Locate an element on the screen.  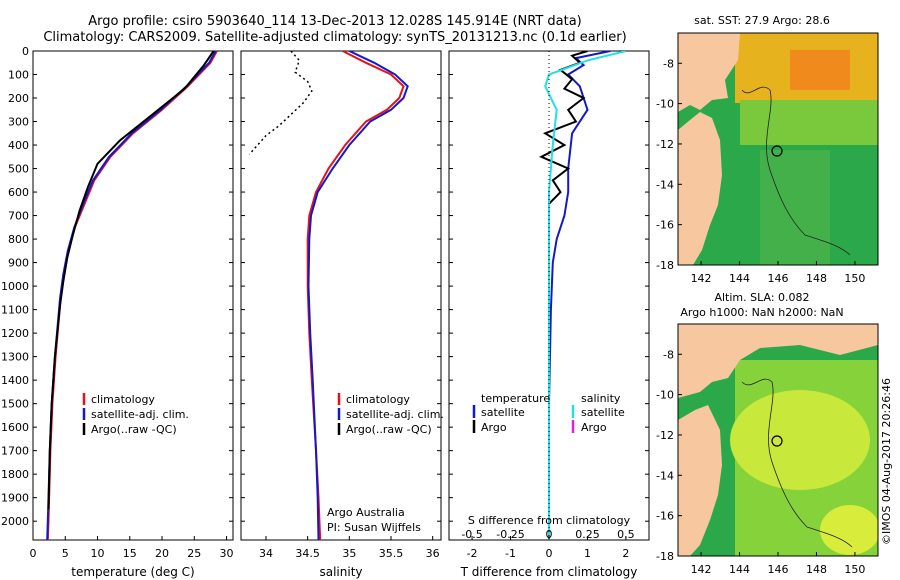
xtick-top-label: 0 is located at coordinates (549, 534).